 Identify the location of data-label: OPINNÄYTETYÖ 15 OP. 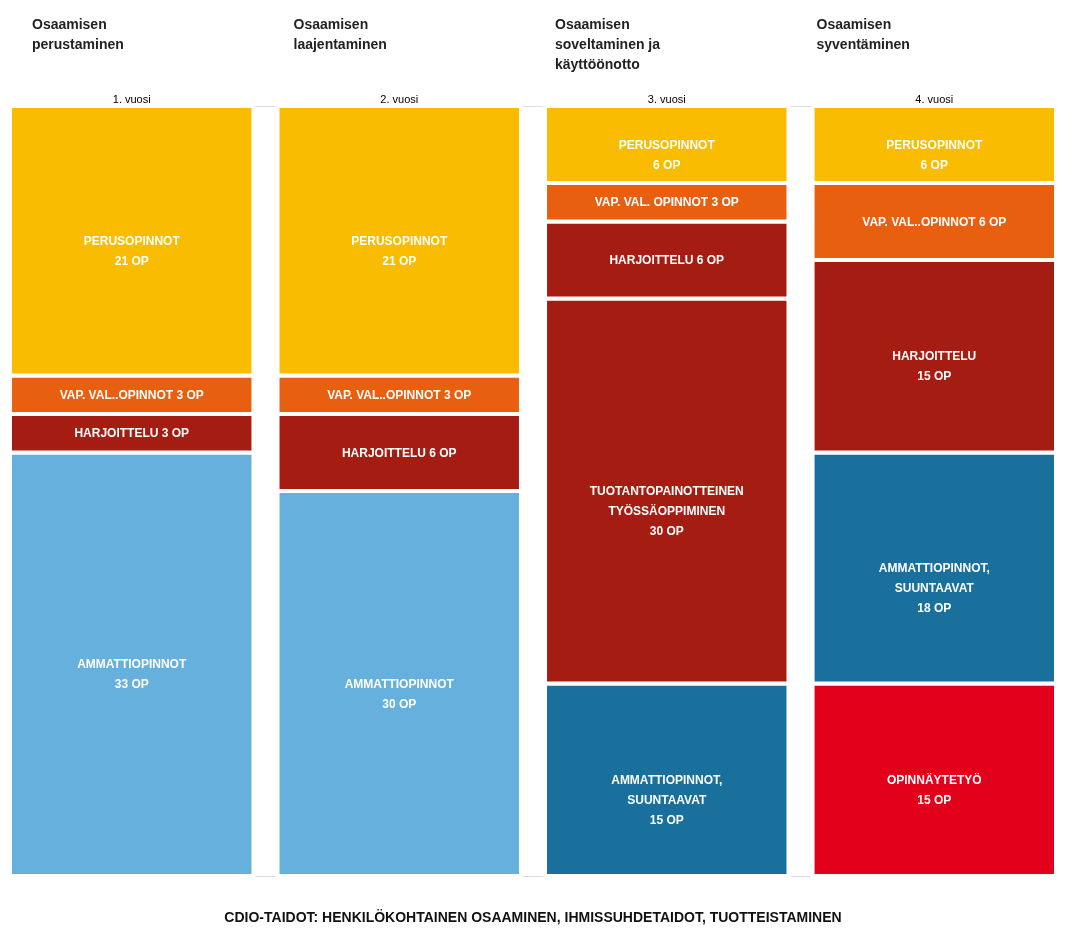
(934, 789).